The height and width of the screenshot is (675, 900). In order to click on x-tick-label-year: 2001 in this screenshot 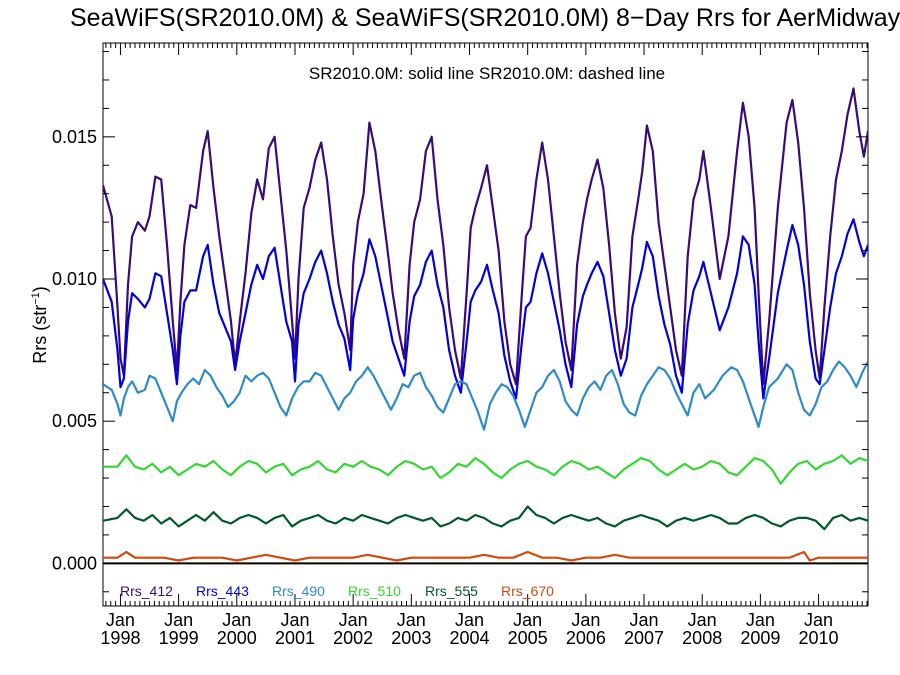, I will do `click(295, 638)`.